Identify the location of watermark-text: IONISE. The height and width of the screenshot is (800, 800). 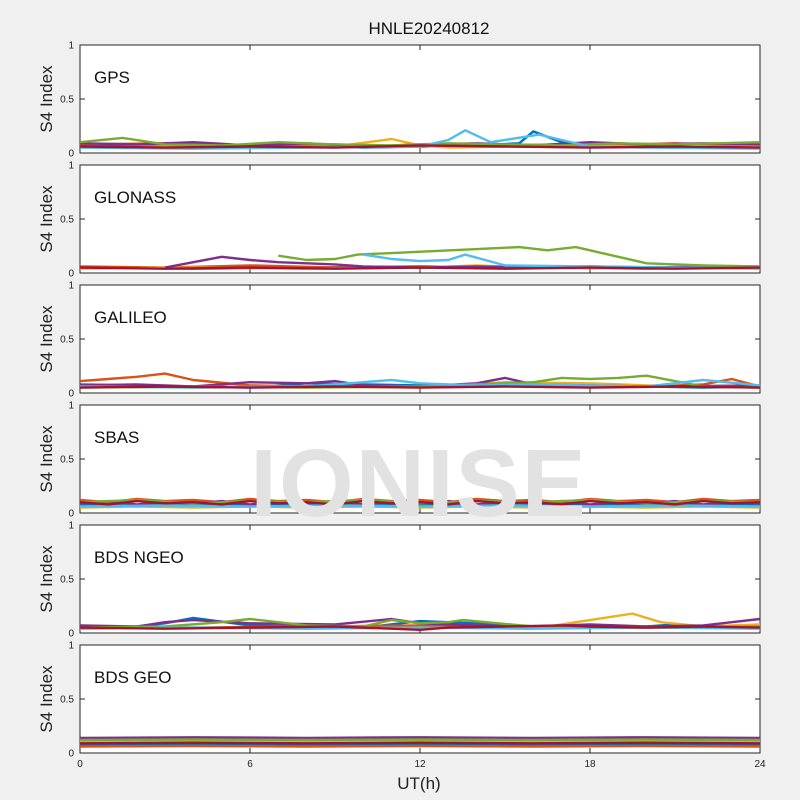
(418, 483).